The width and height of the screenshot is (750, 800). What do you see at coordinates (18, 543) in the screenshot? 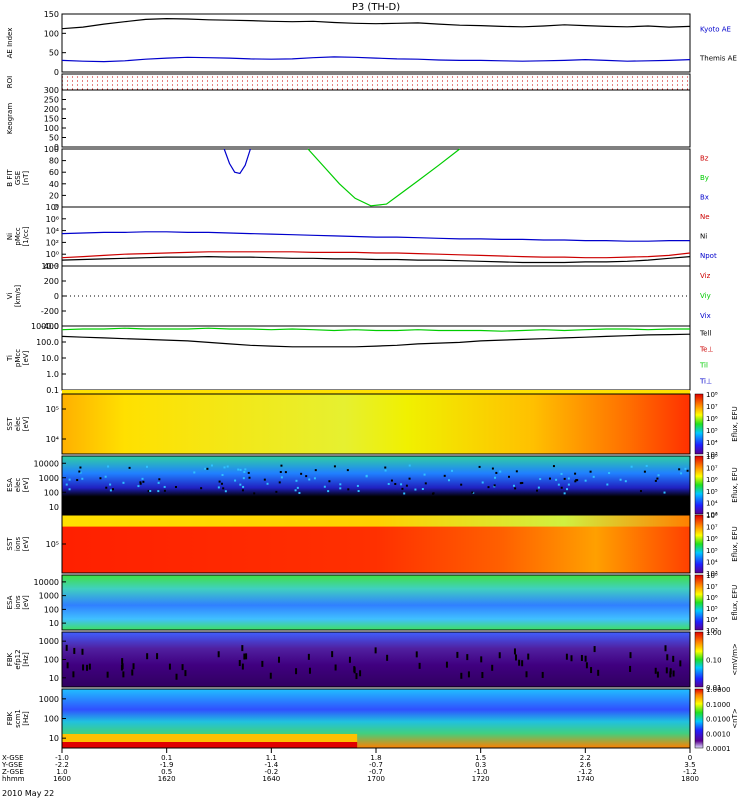
I see `y-axis-label: ions` at bounding box center [18, 543].